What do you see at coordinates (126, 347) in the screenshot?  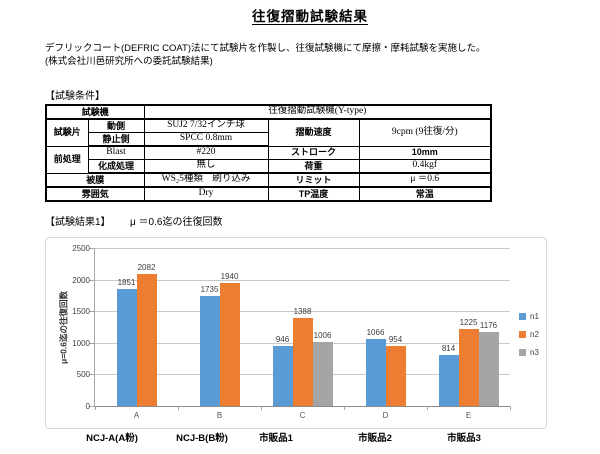 I see `bar-n1-A` at bounding box center [126, 347].